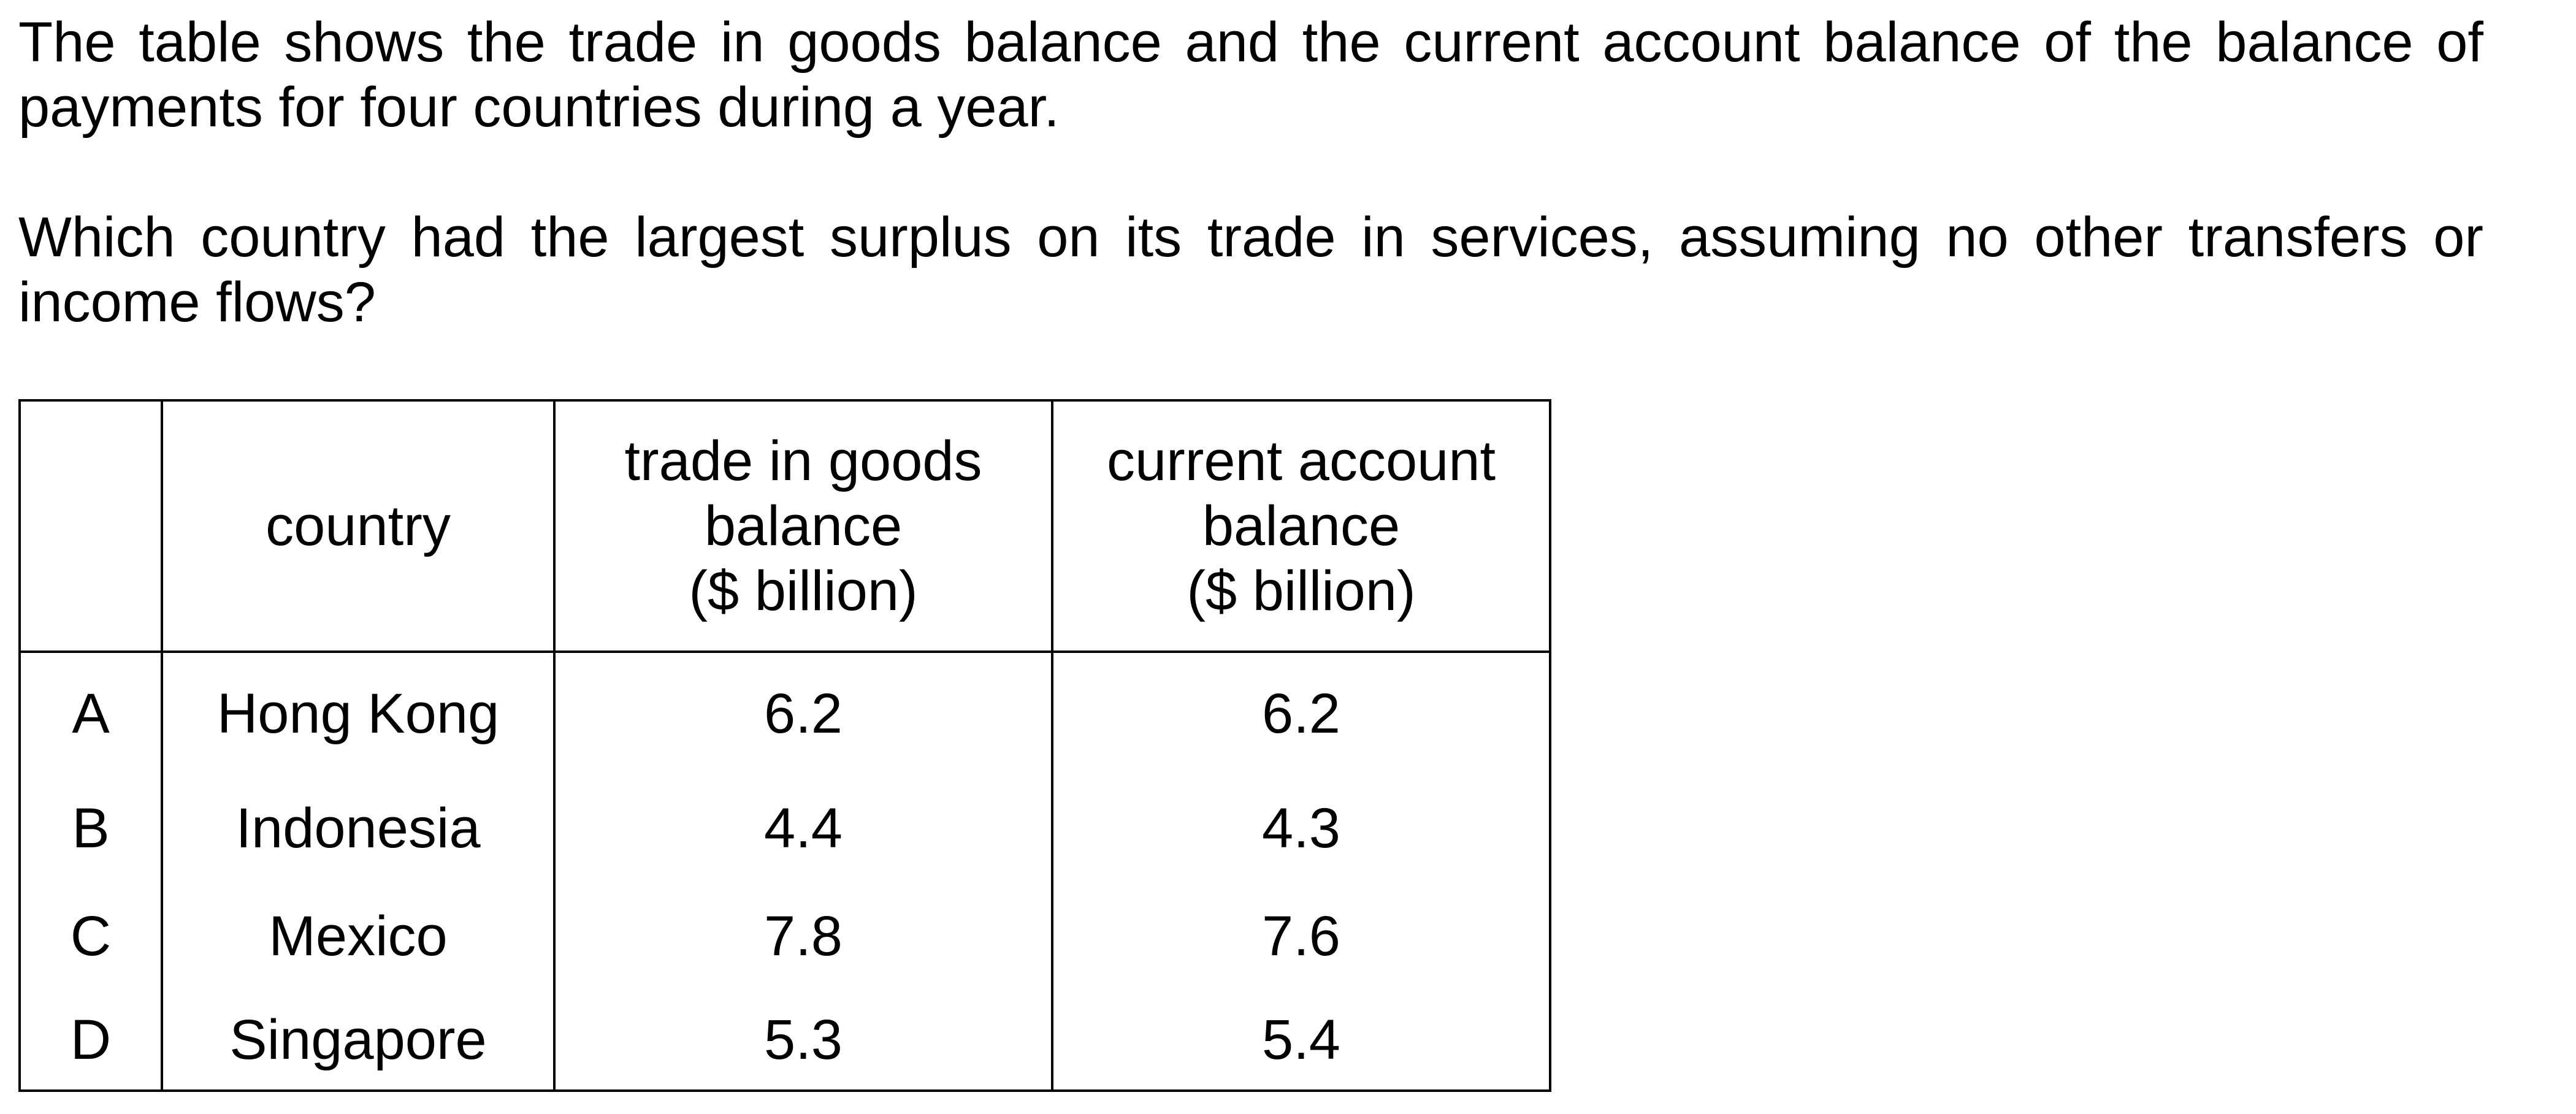  What do you see at coordinates (358, 713) in the screenshot?
I see `country-cell: Hong Kong` at bounding box center [358, 713].